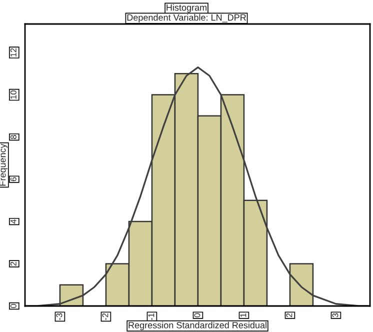  I want to click on x-tick-label: -1, so click(151, 316).